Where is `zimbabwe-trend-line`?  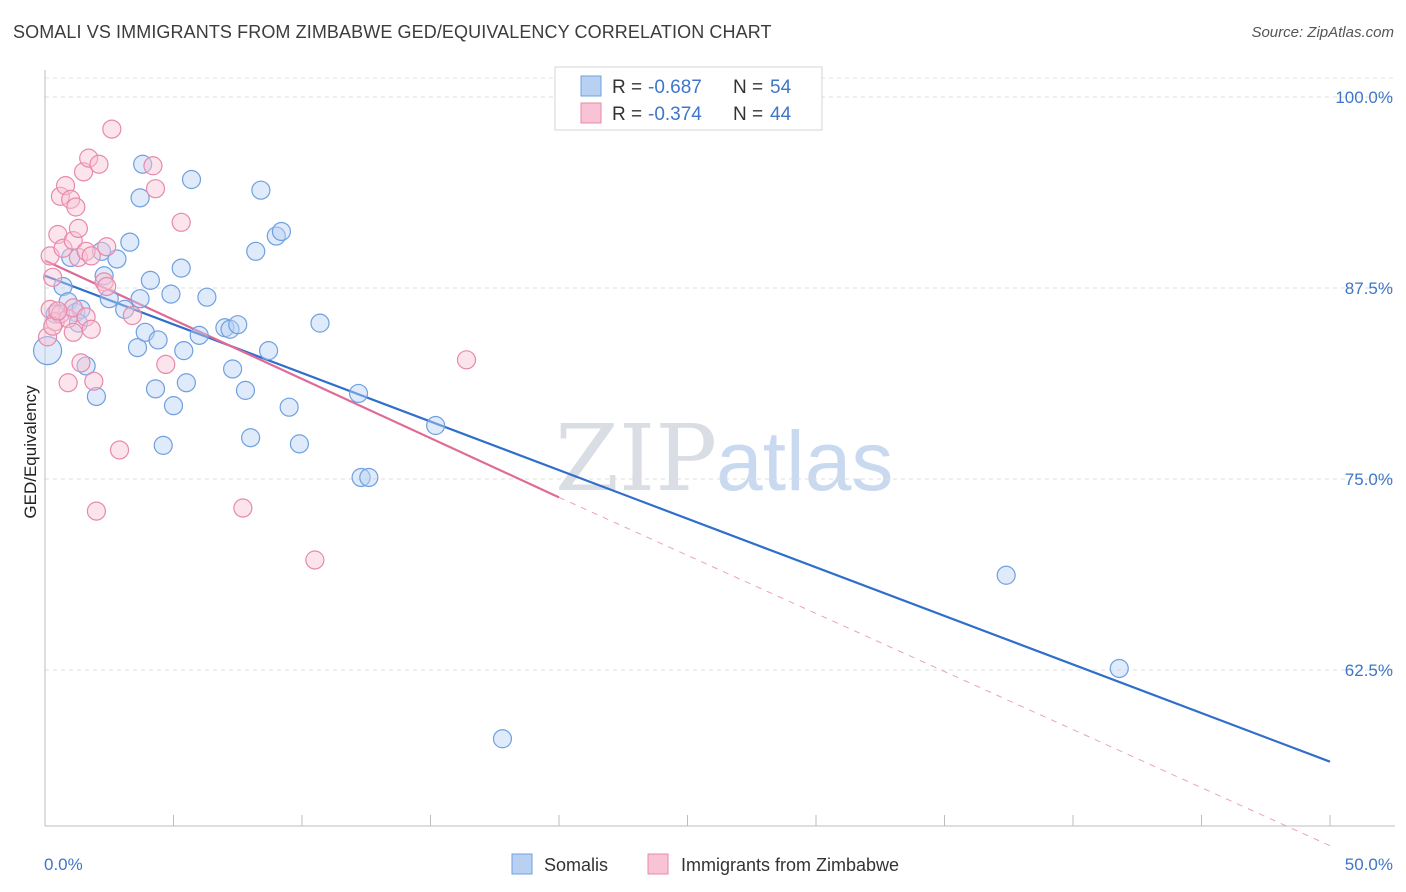
zimbabwe-trend-line is located at coordinates (302, 379).